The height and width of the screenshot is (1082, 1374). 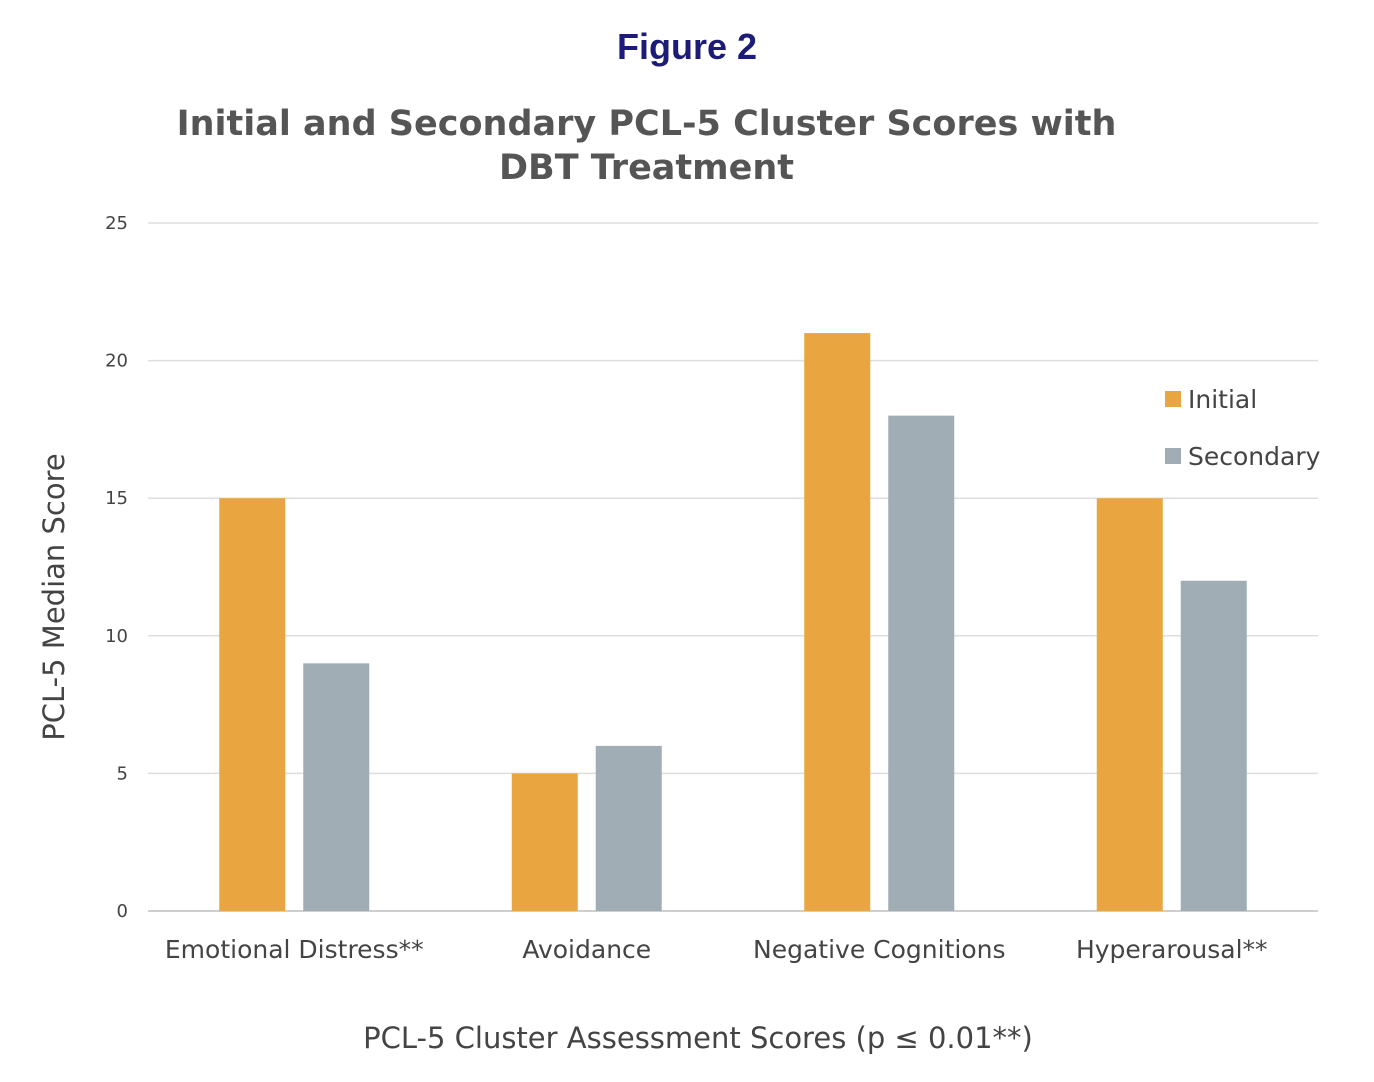 I want to click on y-axis-label: PCL-5 Median Score, so click(x=54, y=596).